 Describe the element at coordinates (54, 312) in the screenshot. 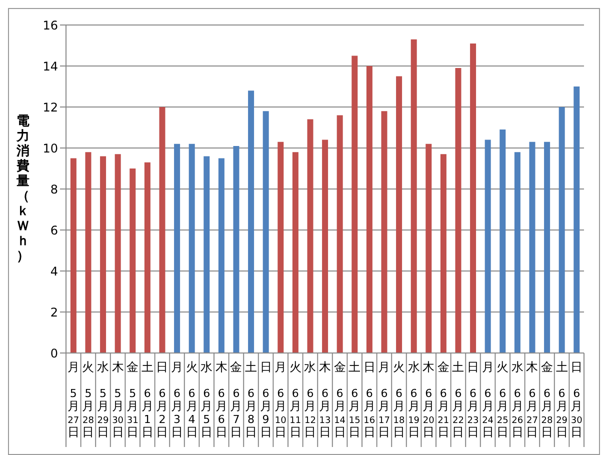

I see `y-tick-label: 2` at that location.